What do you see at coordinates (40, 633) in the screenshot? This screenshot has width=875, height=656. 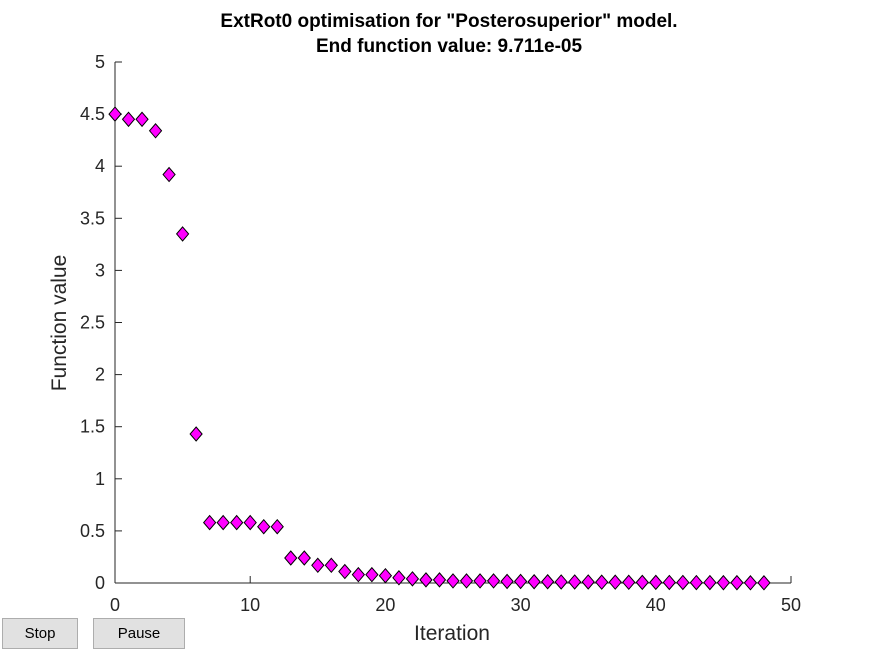 I see `stop-button: Stop` at bounding box center [40, 633].